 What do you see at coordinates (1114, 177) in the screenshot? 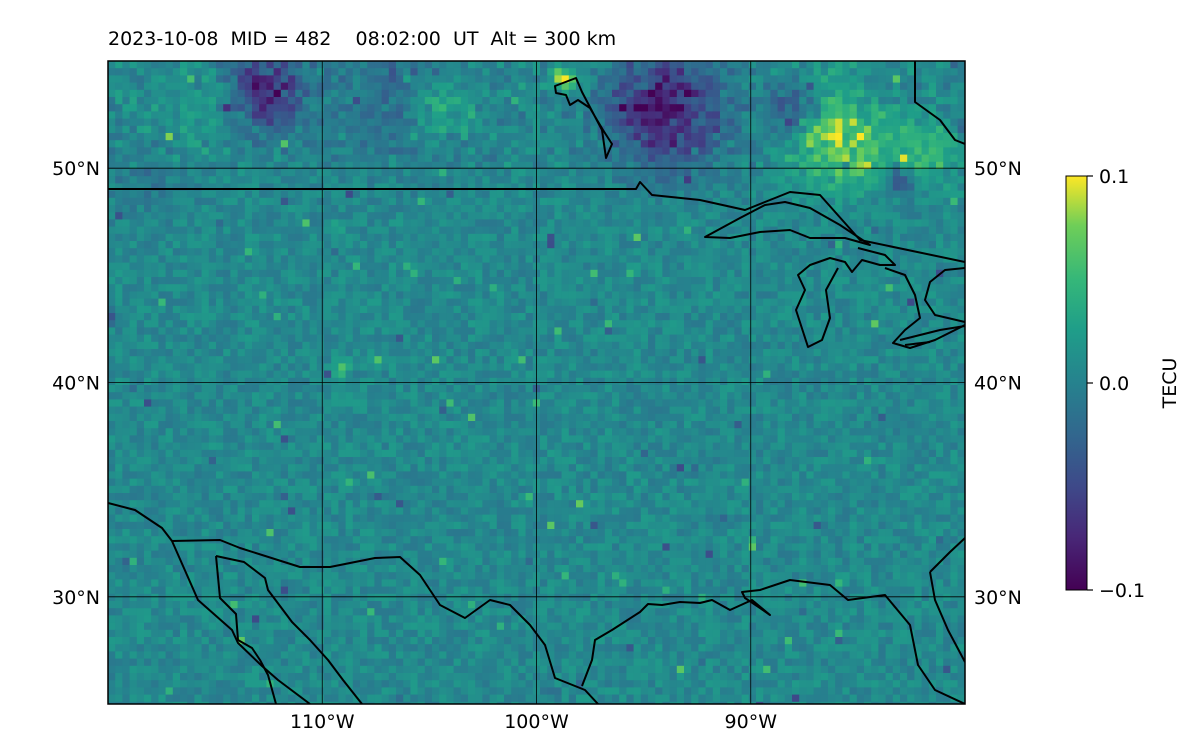
I see `colorbar-tick-label: 0.1` at bounding box center [1114, 177].